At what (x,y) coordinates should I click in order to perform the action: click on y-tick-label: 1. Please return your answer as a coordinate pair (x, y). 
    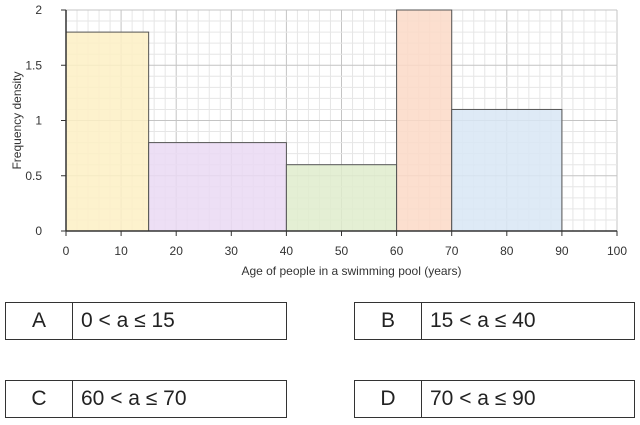
    Looking at the image, I should click on (38, 121).